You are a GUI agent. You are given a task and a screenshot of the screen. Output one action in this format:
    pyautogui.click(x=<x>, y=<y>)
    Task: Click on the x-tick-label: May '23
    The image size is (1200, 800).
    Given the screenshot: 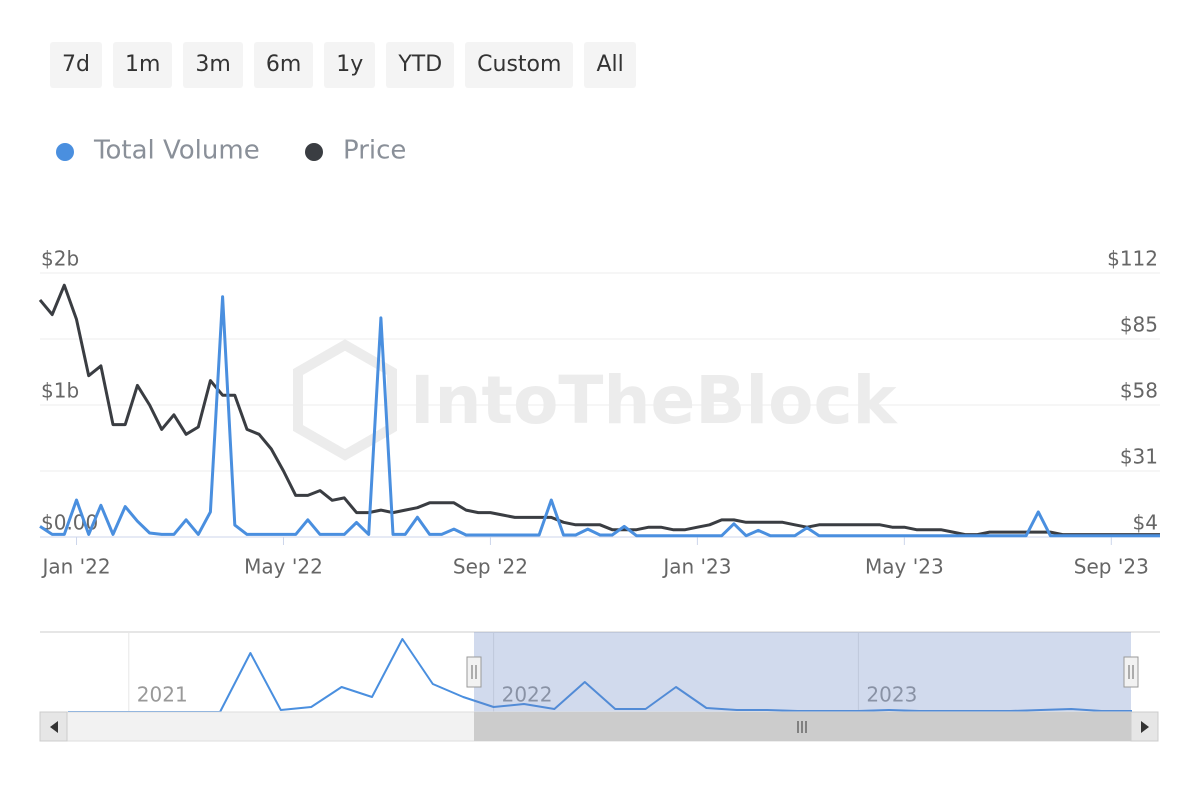 What is the action you would take?
    pyautogui.click(x=904, y=567)
    